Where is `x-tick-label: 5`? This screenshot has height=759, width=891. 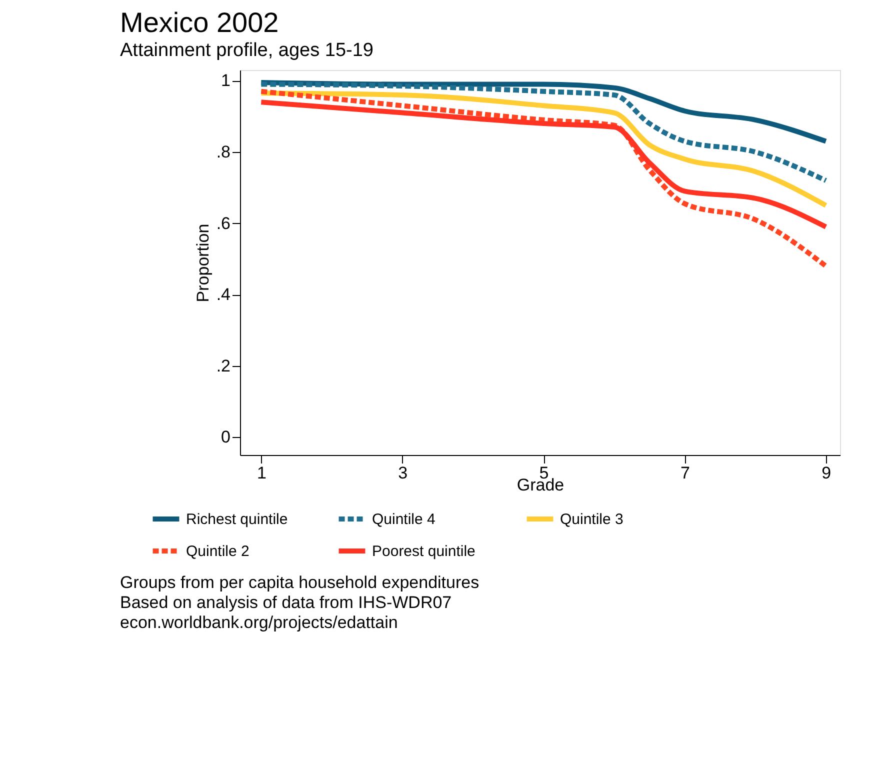 x-tick-label: 5 is located at coordinates (544, 473).